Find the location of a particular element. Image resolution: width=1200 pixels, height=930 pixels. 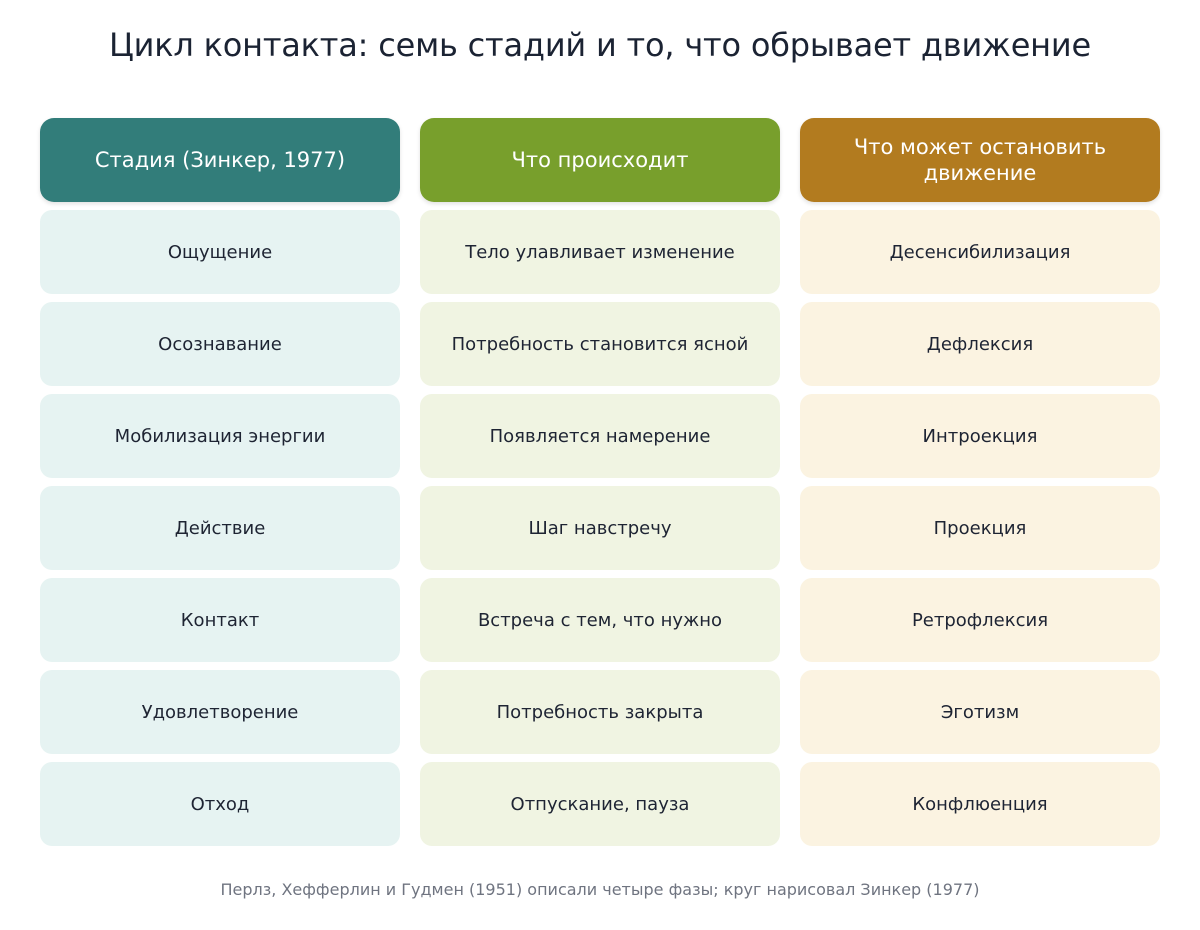

stage-cell: Контакт is located at coordinates (220, 620).